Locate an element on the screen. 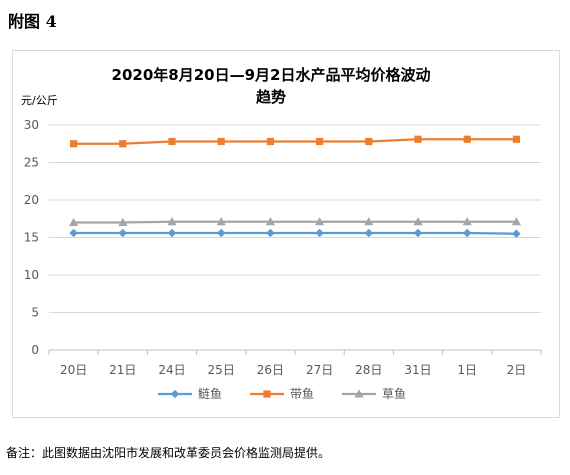 The image size is (570, 475). x-tick-label: 27日 is located at coordinates (319, 370).